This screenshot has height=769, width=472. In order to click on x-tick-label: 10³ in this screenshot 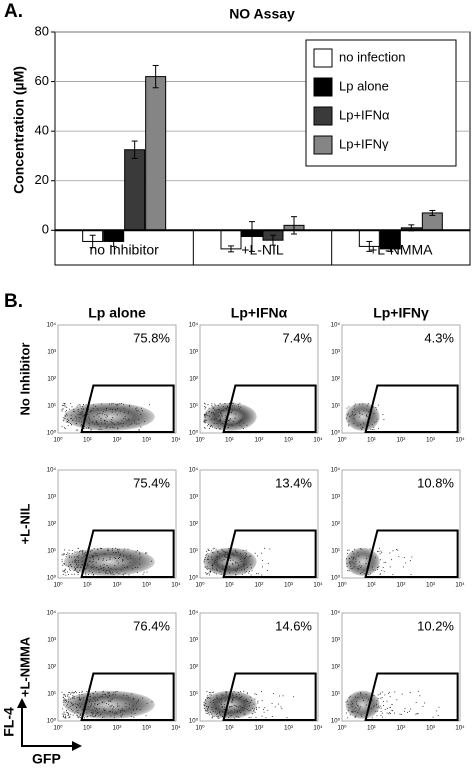, I will do `click(430, 729)`.